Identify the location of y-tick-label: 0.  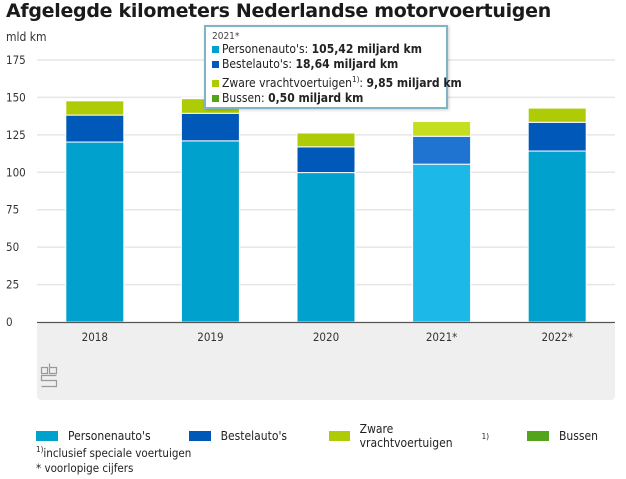
(9, 322).